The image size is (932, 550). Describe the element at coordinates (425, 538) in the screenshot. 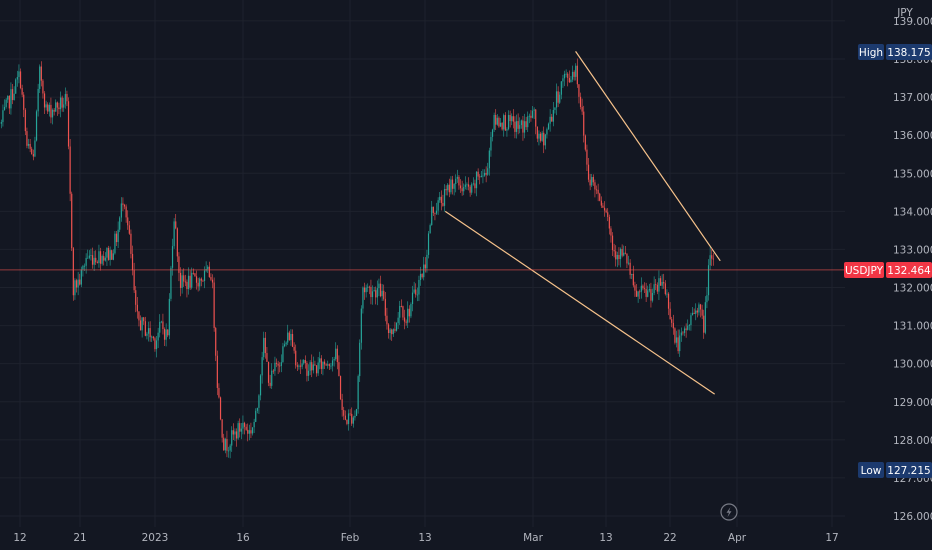

I see `x-axis: 12 21 2023 16 Feb 13 Mar 13 22 Apr 17` at that location.